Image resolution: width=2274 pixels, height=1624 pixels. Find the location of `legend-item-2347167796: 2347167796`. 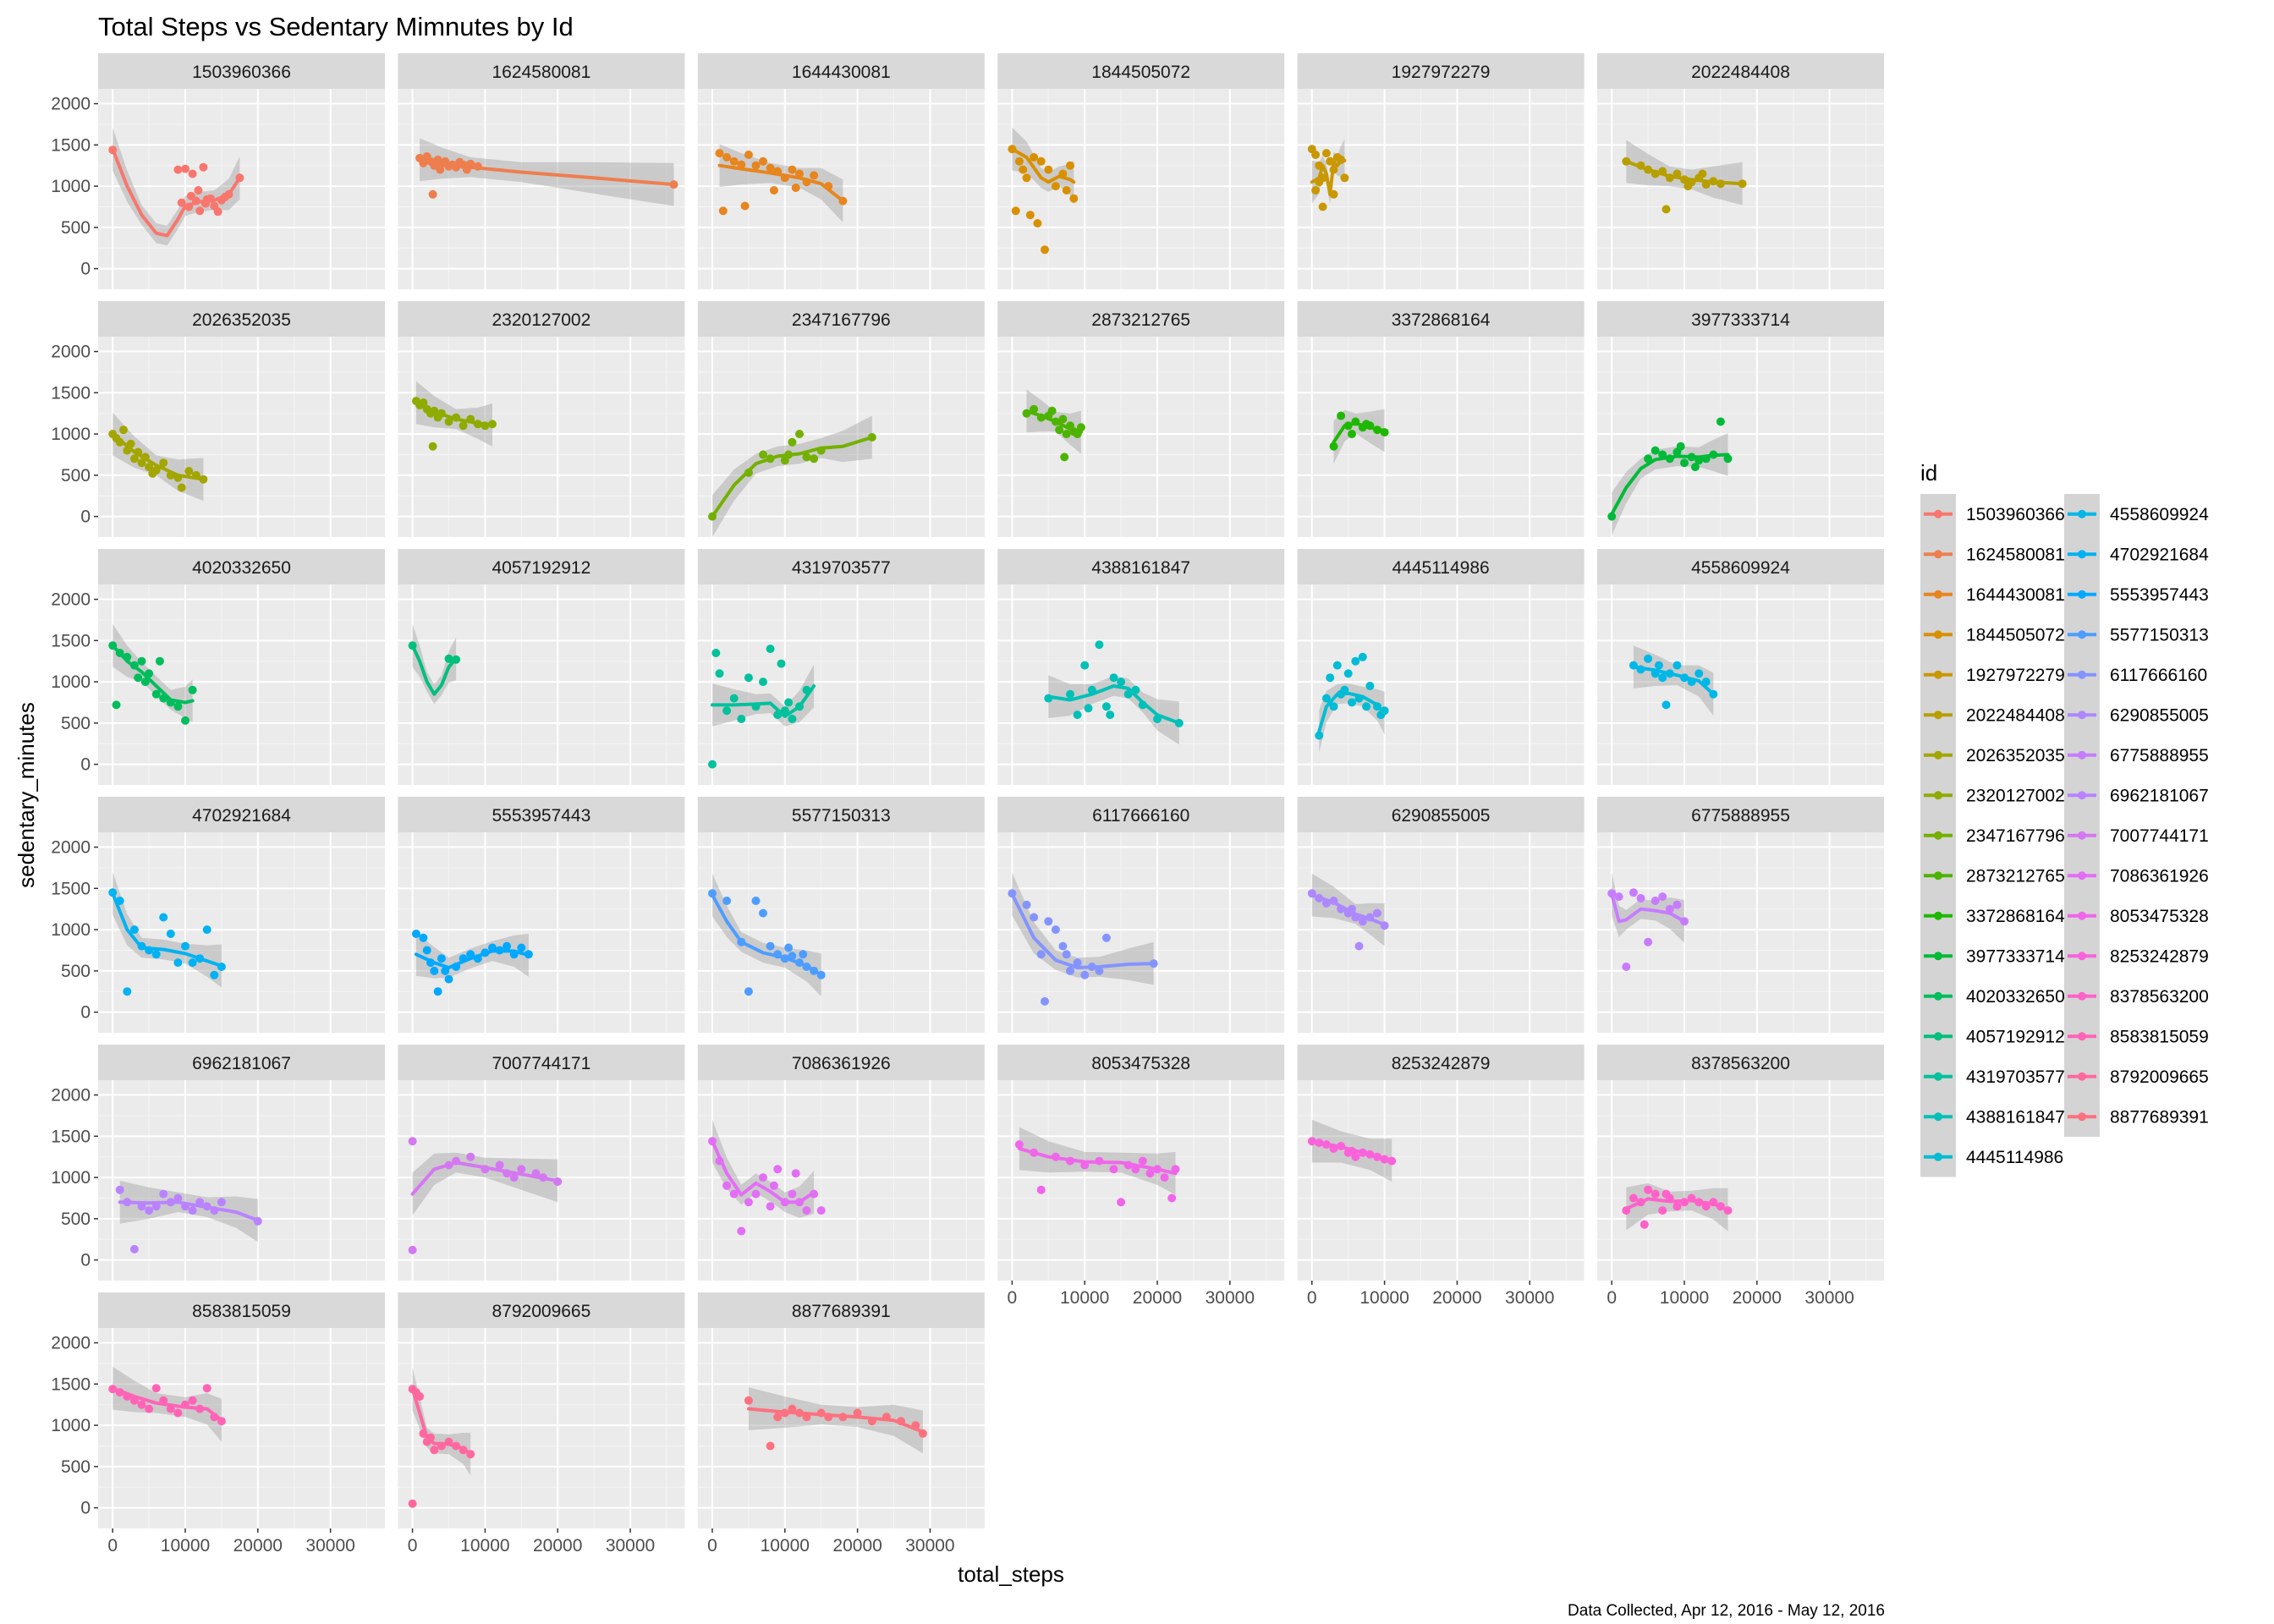

legend-item-2347167796: 2347167796 is located at coordinates (1993, 836).